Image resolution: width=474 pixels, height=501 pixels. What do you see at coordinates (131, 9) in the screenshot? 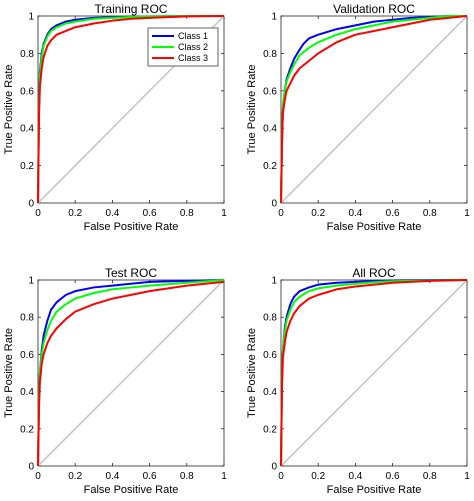
I see `chart-title: Training ROC` at bounding box center [131, 9].